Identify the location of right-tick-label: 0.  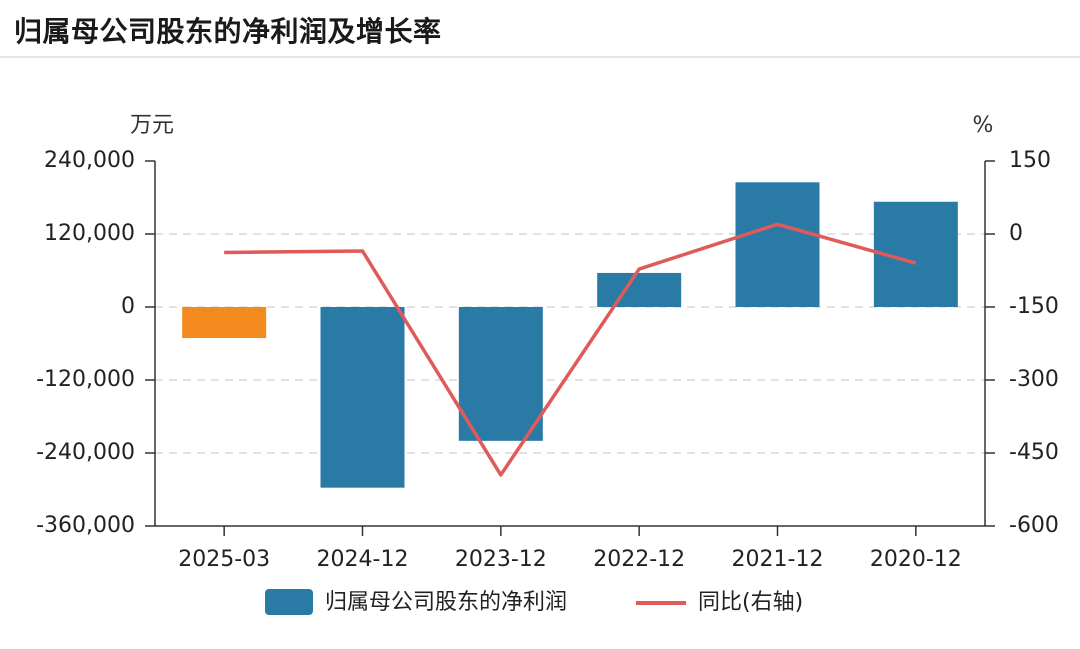
(1016, 233).